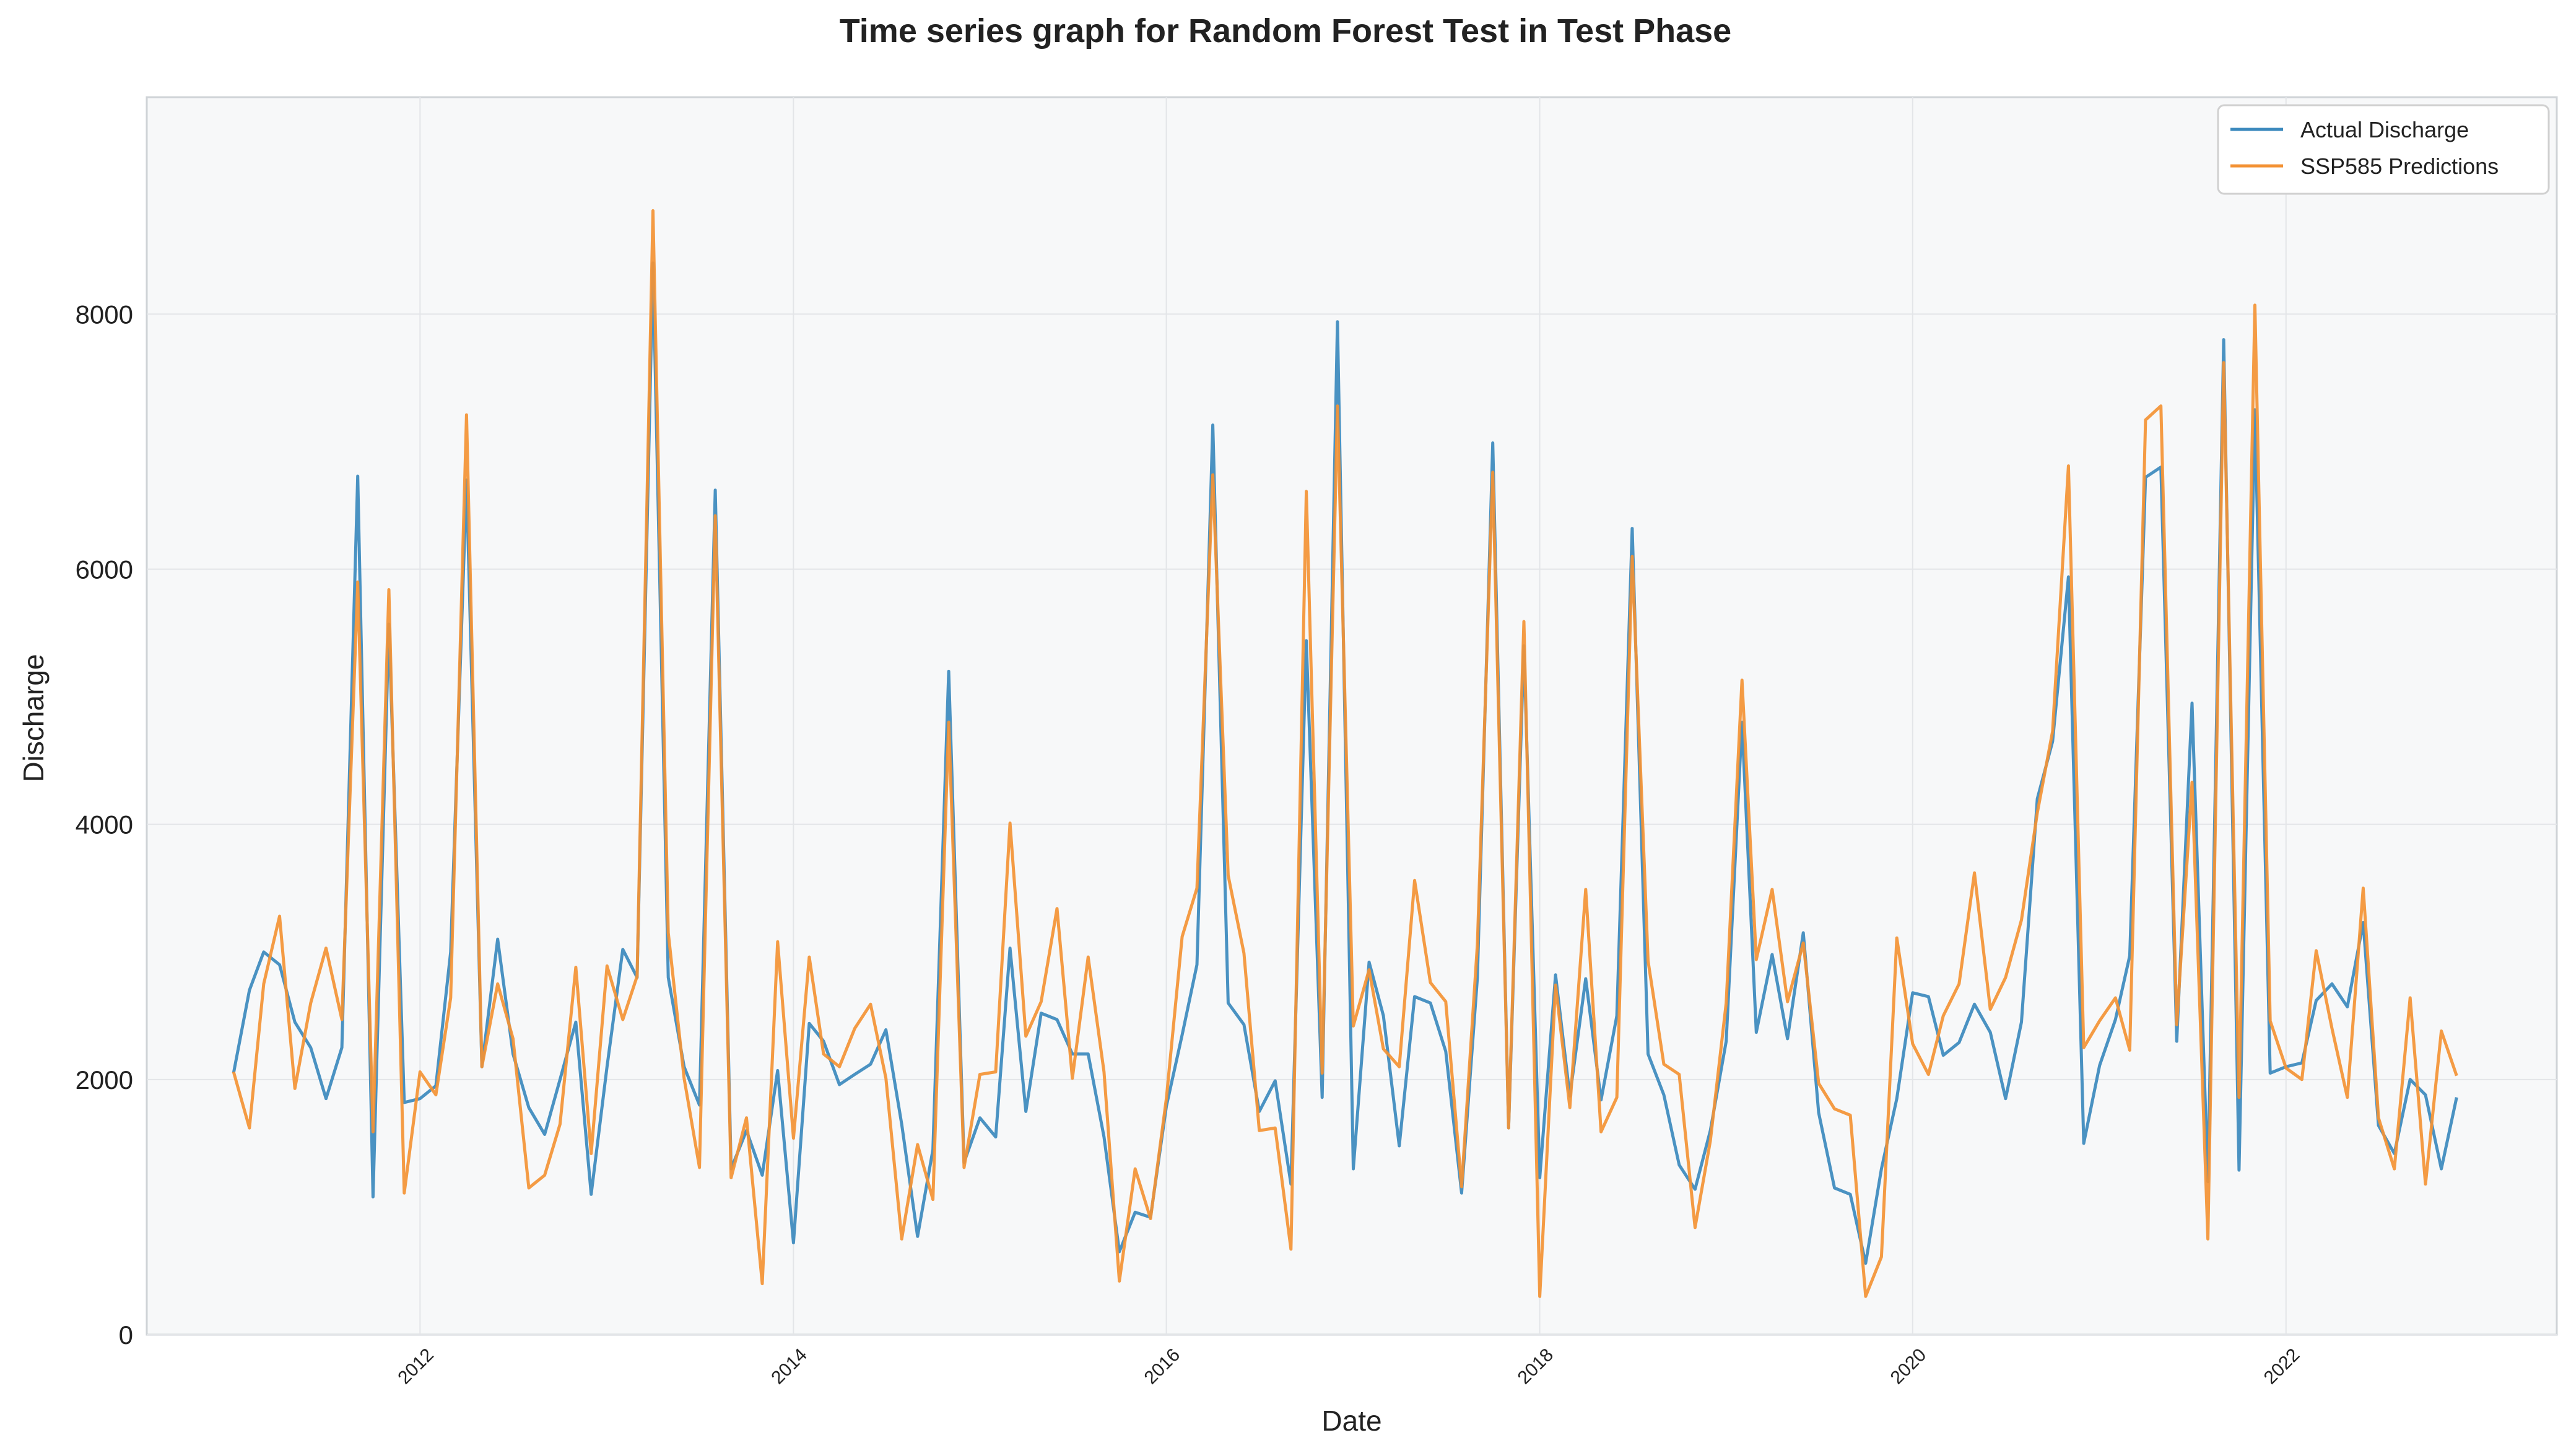 The width and height of the screenshot is (2571, 1456). I want to click on y-axis: 0 2000 4000 6000 8000, so click(104, 825).